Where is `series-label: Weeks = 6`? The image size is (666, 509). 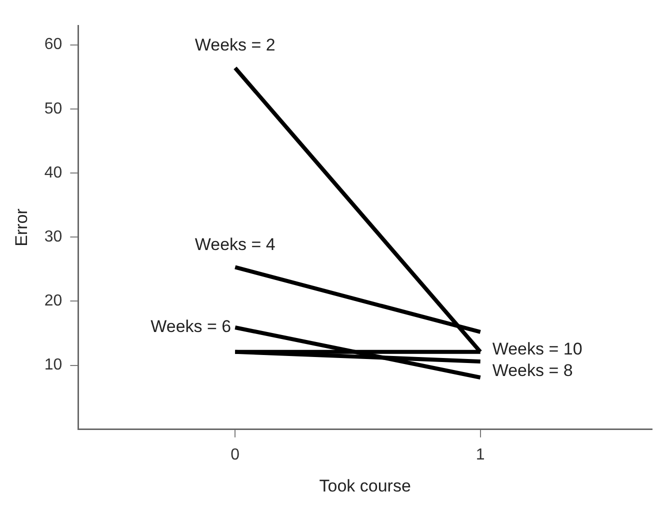
series-label: Weeks = 6 is located at coordinates (191, 326).